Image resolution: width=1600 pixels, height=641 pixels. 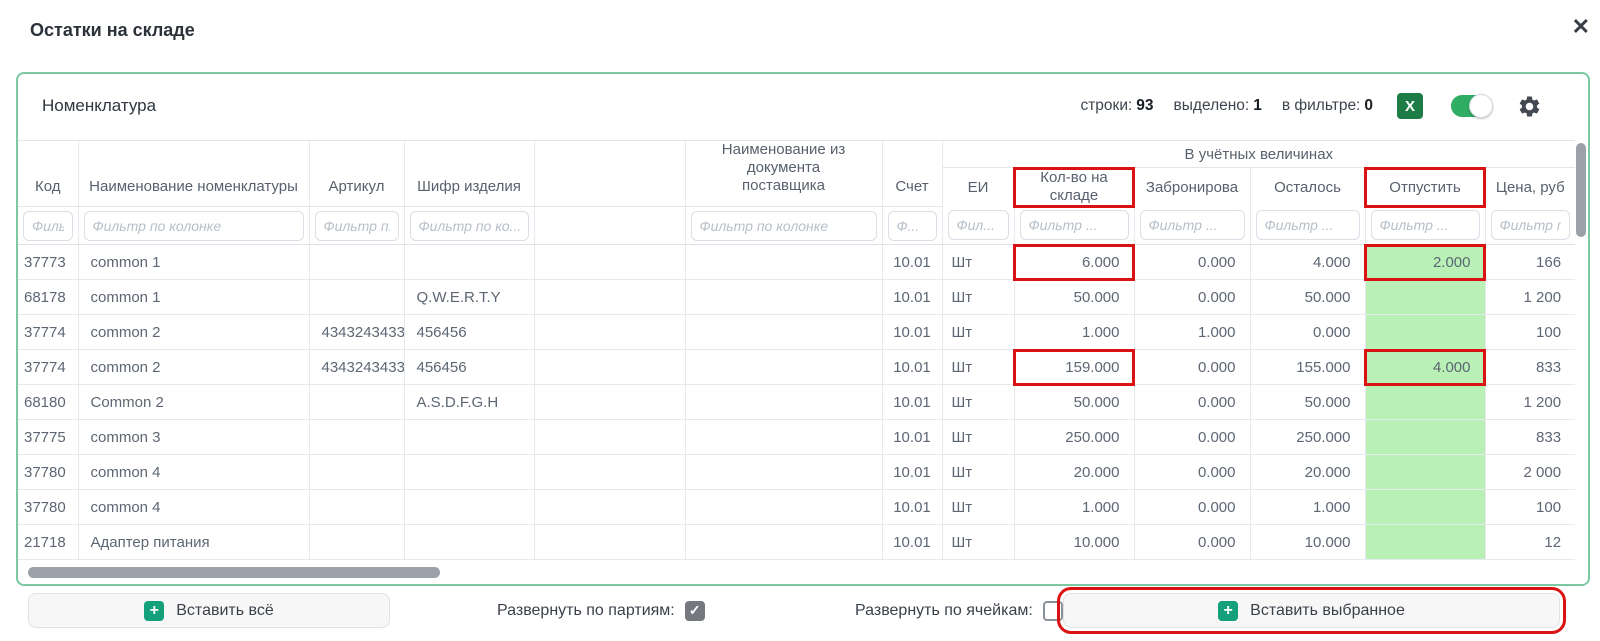 I want to click on filter-input-qty, so click(x=1074, y=225).